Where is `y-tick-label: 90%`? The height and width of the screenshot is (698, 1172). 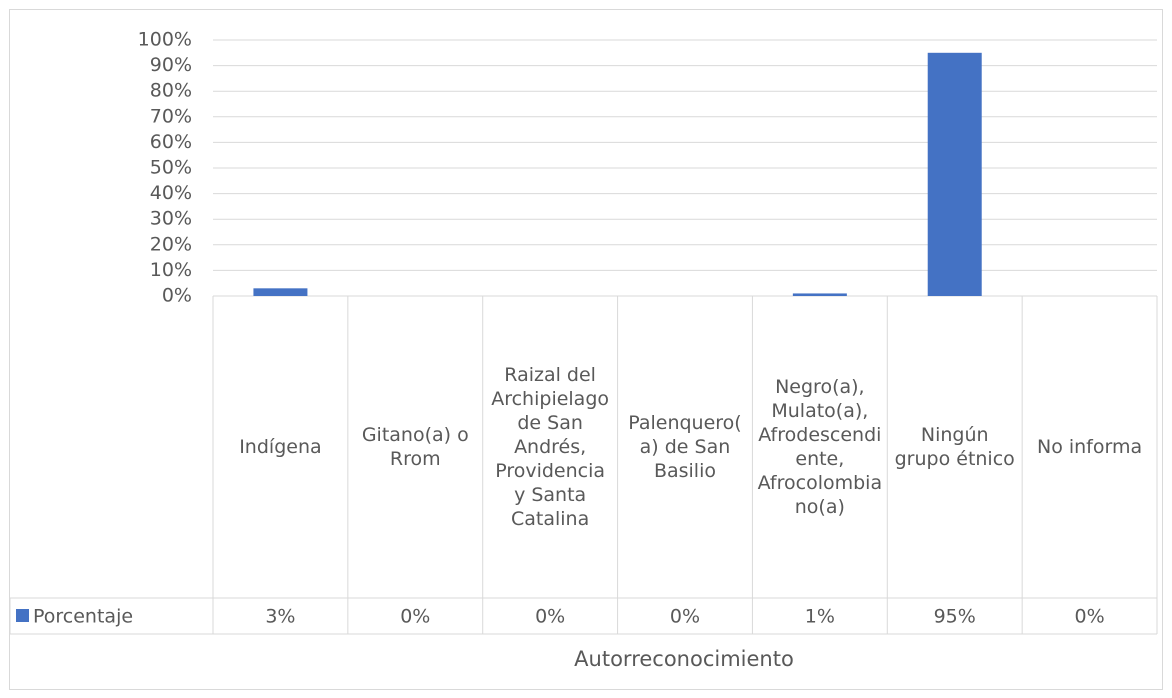
y-tick-label: 90% is located at coordinates (171, 65).